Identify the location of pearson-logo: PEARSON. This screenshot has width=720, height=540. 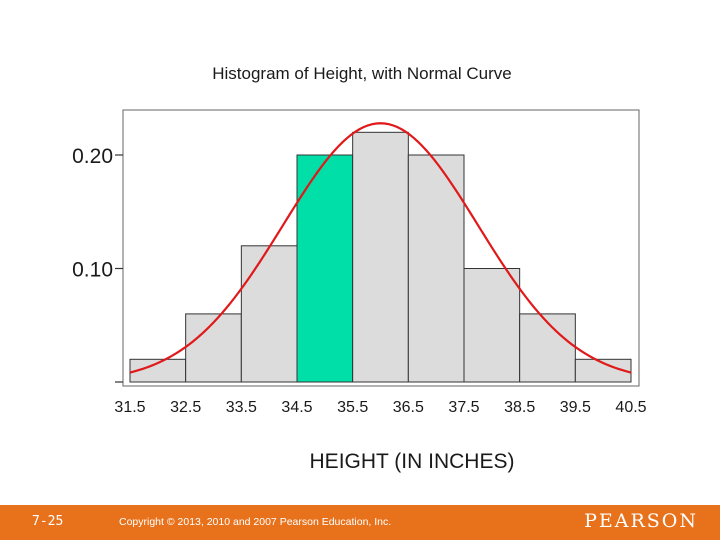
(641, 521).